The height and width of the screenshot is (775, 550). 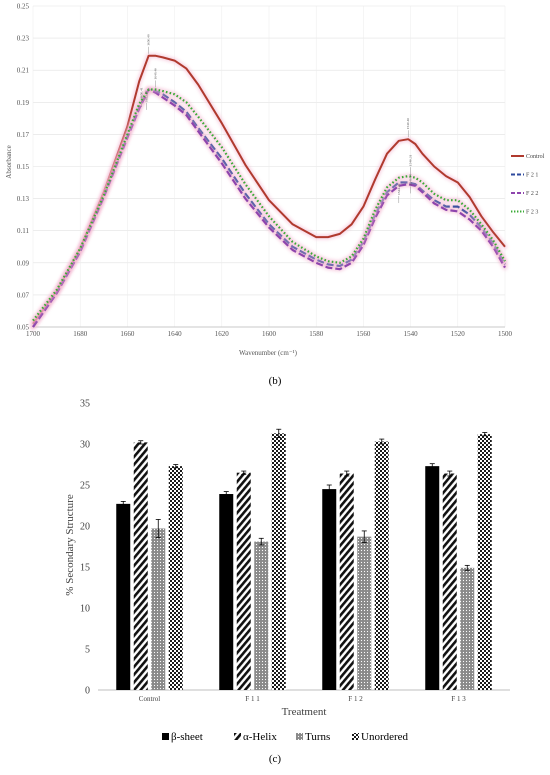 What do you see at coordinates (23, 71) in the screenshot?
I see `y-tick-label: 0.21` at bounding box center [23, 71].